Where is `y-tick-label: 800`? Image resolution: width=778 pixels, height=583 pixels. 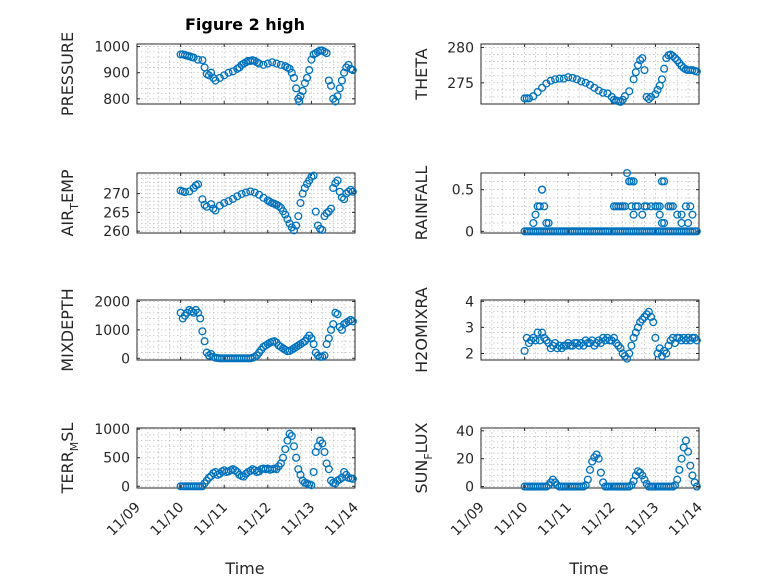 y-tick-label: 800 is located at coordinates (116, 100).